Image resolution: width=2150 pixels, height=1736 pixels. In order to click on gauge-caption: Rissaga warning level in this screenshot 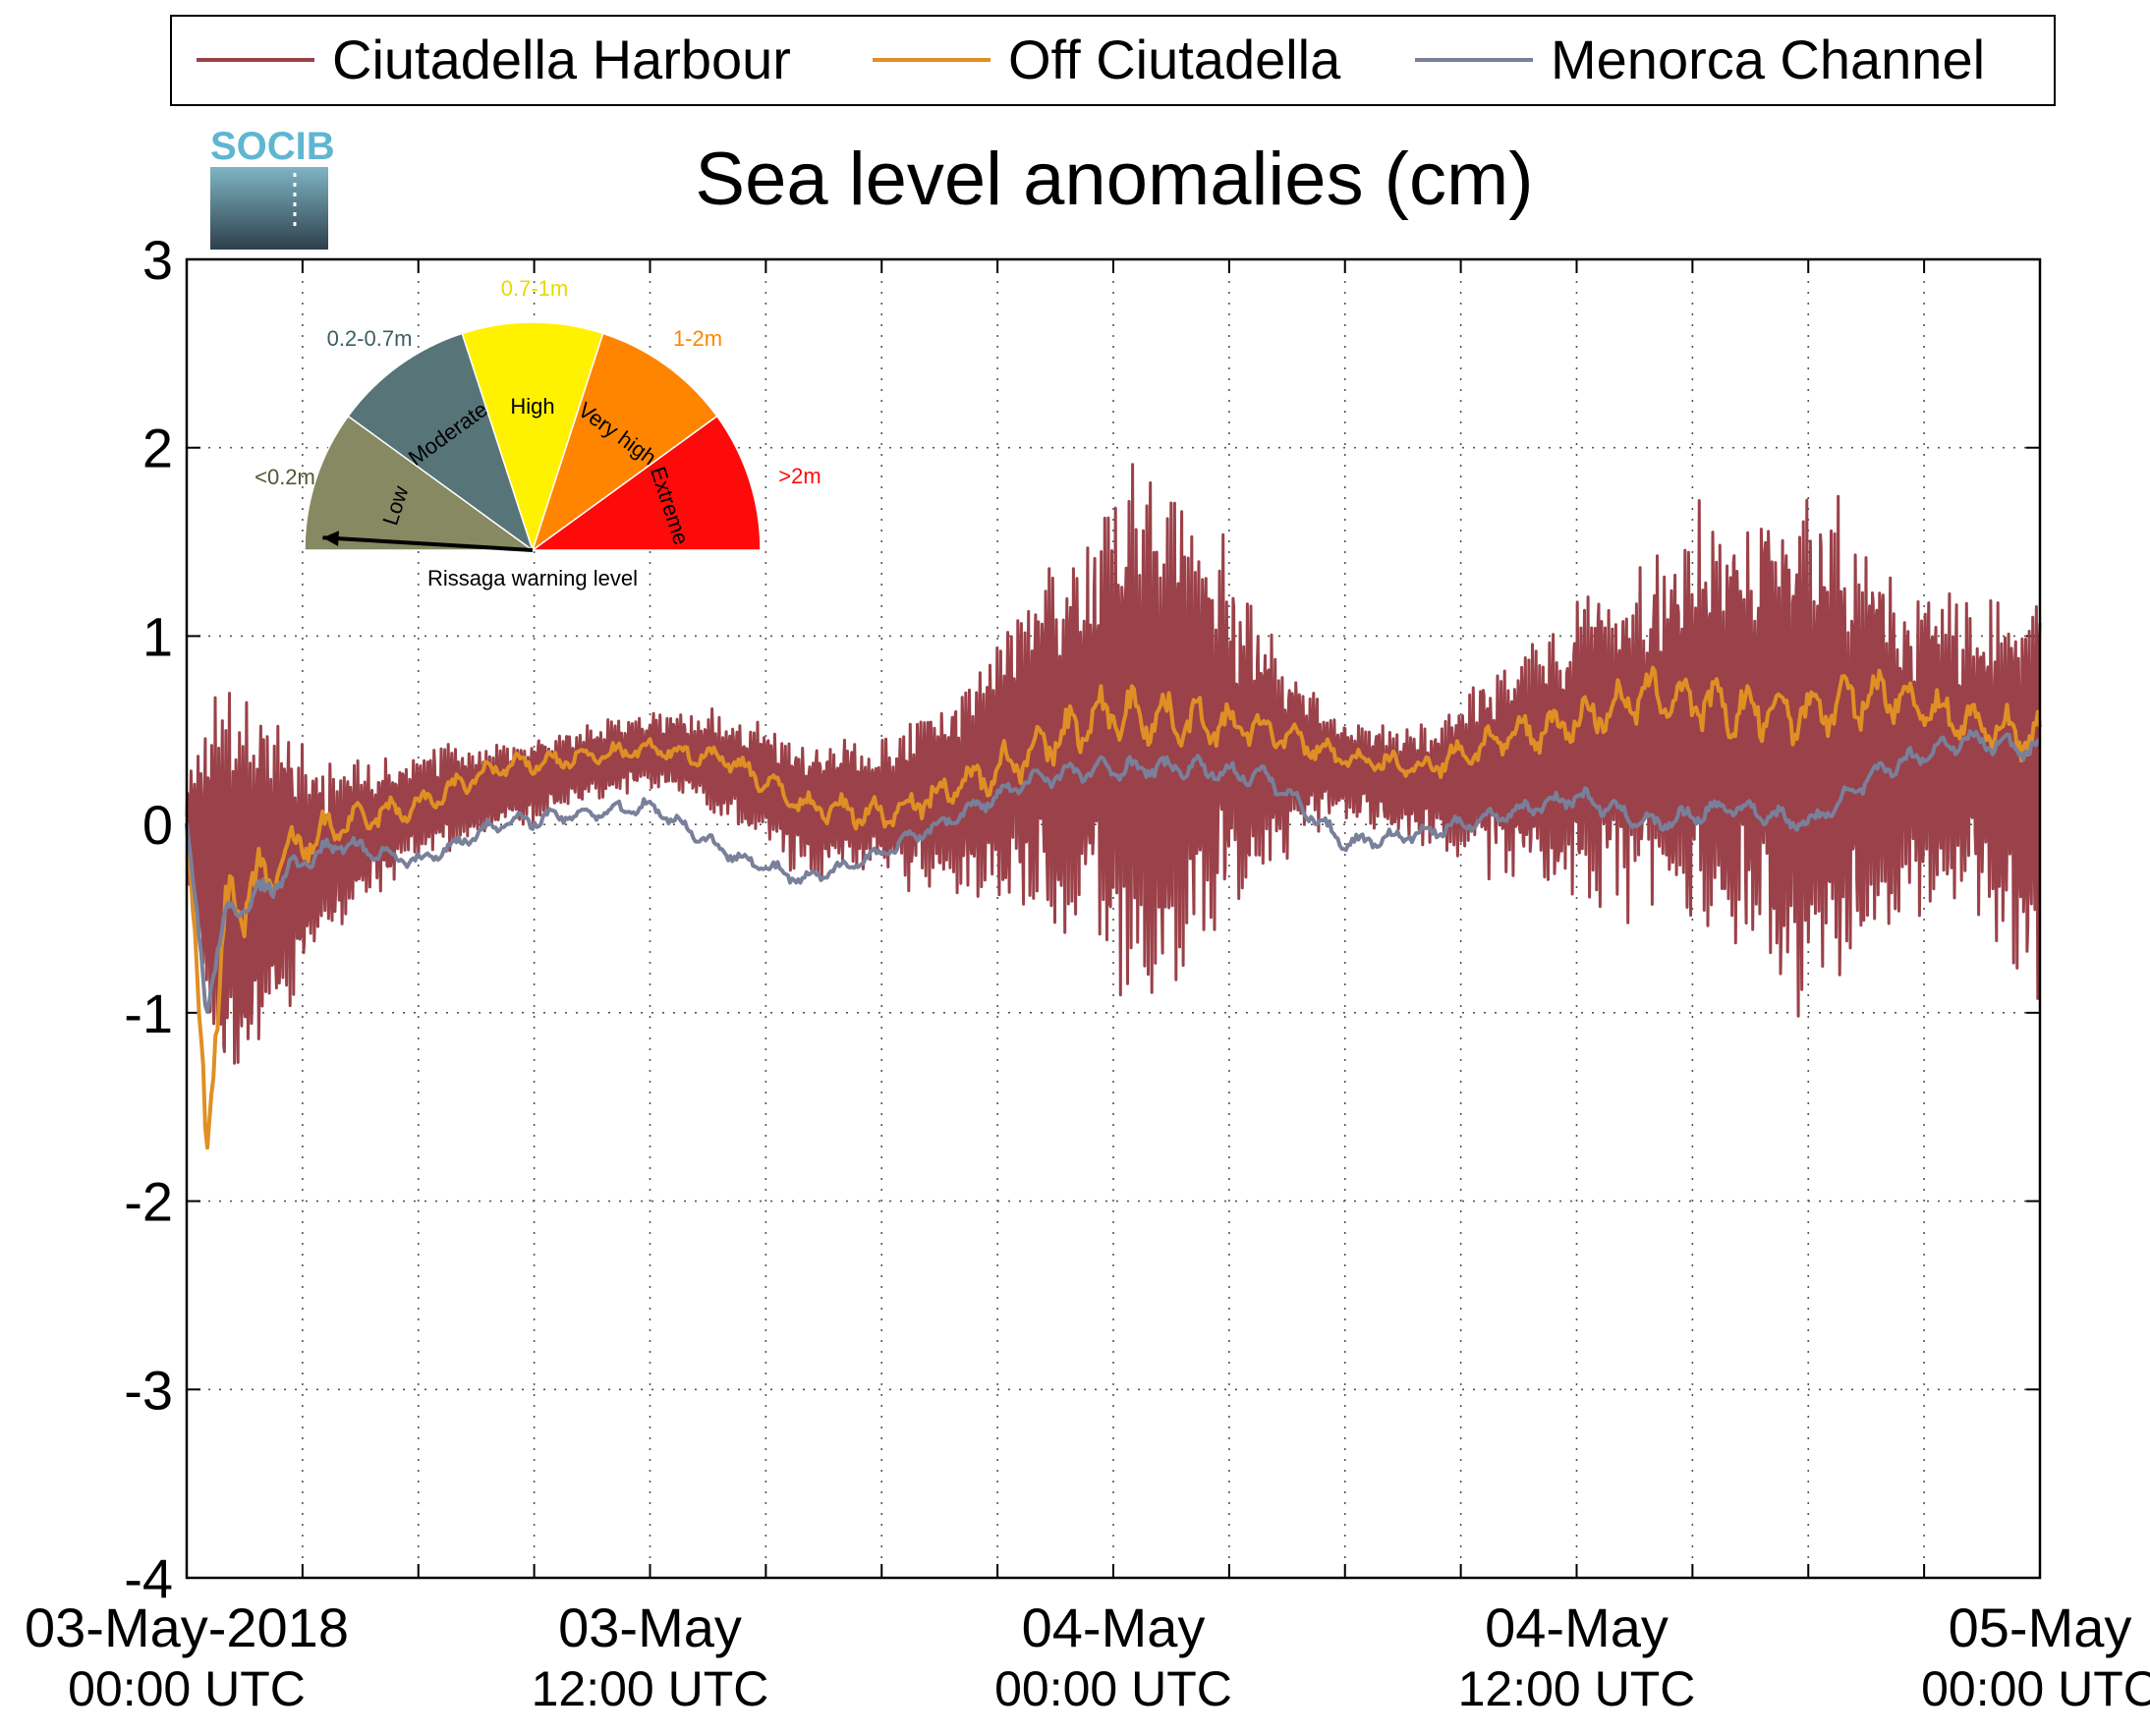, I will do `click(532, 578)`.